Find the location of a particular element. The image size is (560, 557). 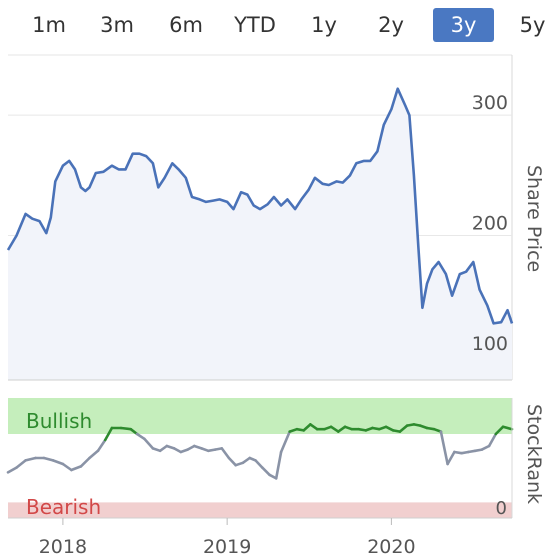

price-tick-label: 200 is located at coordinates (490, 224).